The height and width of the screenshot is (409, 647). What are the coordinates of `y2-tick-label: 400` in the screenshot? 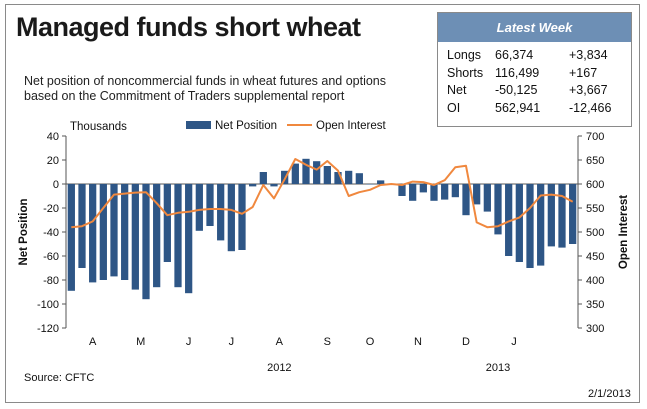 It's located at (595, 281).